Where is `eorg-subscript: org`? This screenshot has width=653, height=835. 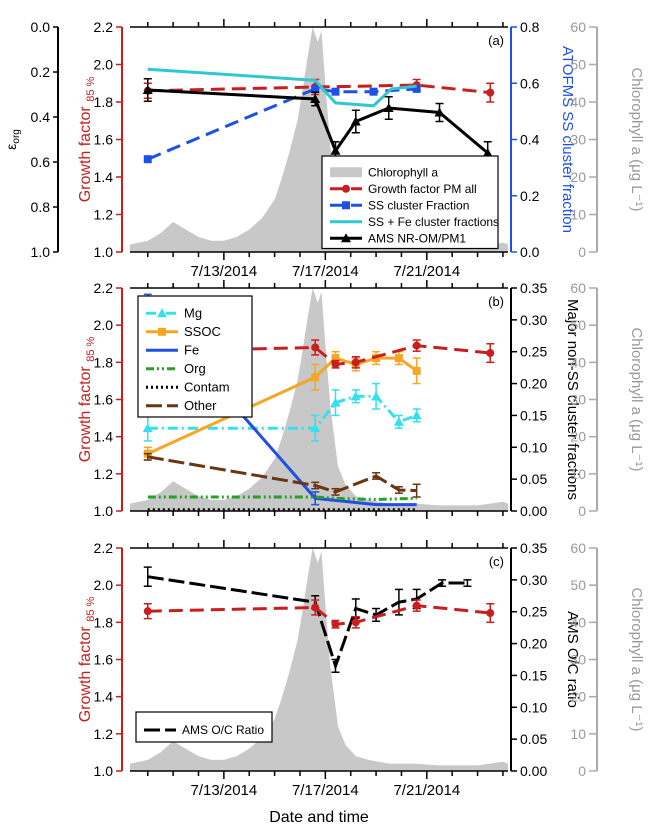 eorg-subscript: org is located at coordinates (16, 136).